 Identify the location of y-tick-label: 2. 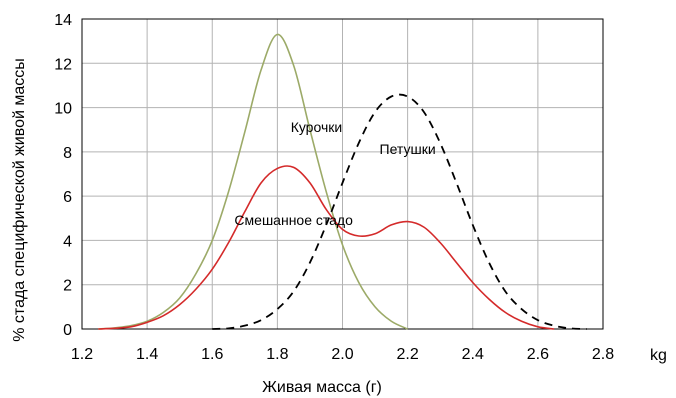
(67, 286).